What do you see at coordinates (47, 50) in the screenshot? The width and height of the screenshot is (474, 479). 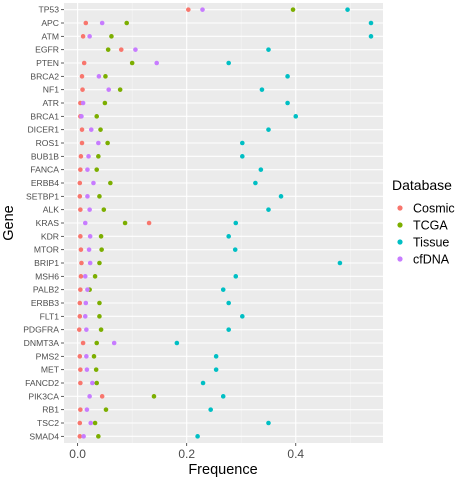 I see `y-tick-label: EGFR` at bounding box center [47, 50].